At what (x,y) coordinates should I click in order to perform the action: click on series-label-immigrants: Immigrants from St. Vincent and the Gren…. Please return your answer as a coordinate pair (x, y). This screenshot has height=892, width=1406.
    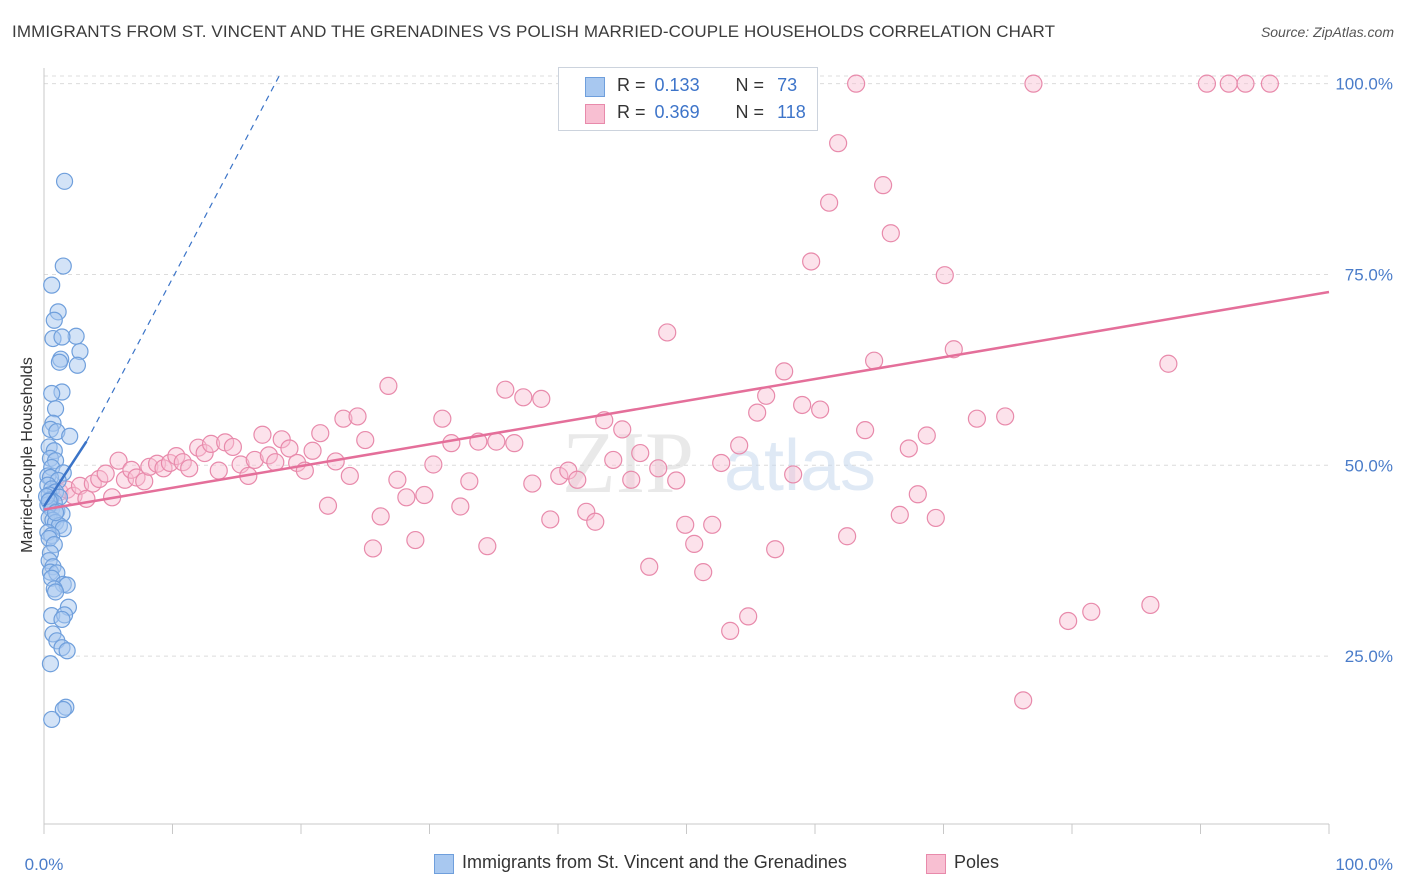
    Looking at the image, I should click on (654, 862).